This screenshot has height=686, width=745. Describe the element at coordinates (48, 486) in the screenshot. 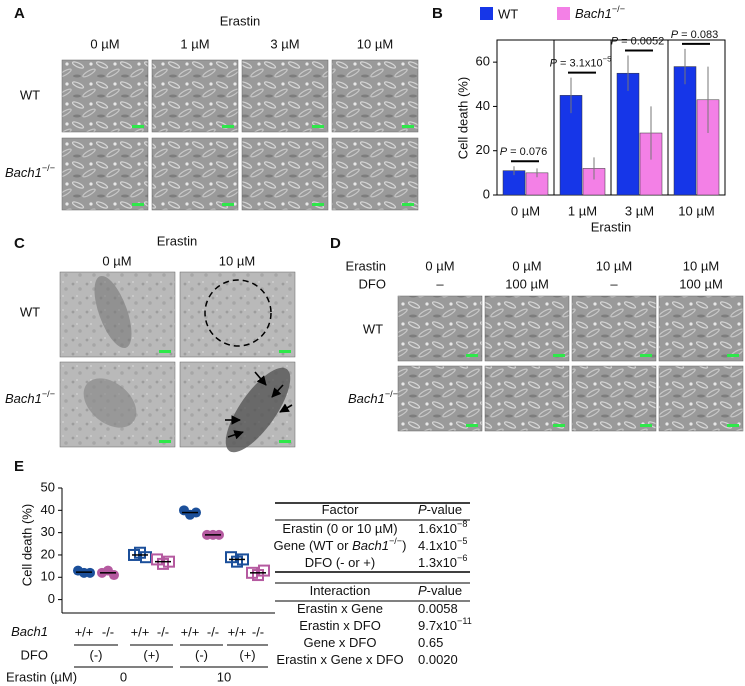

I see `y-tick-label: 50` at that location.